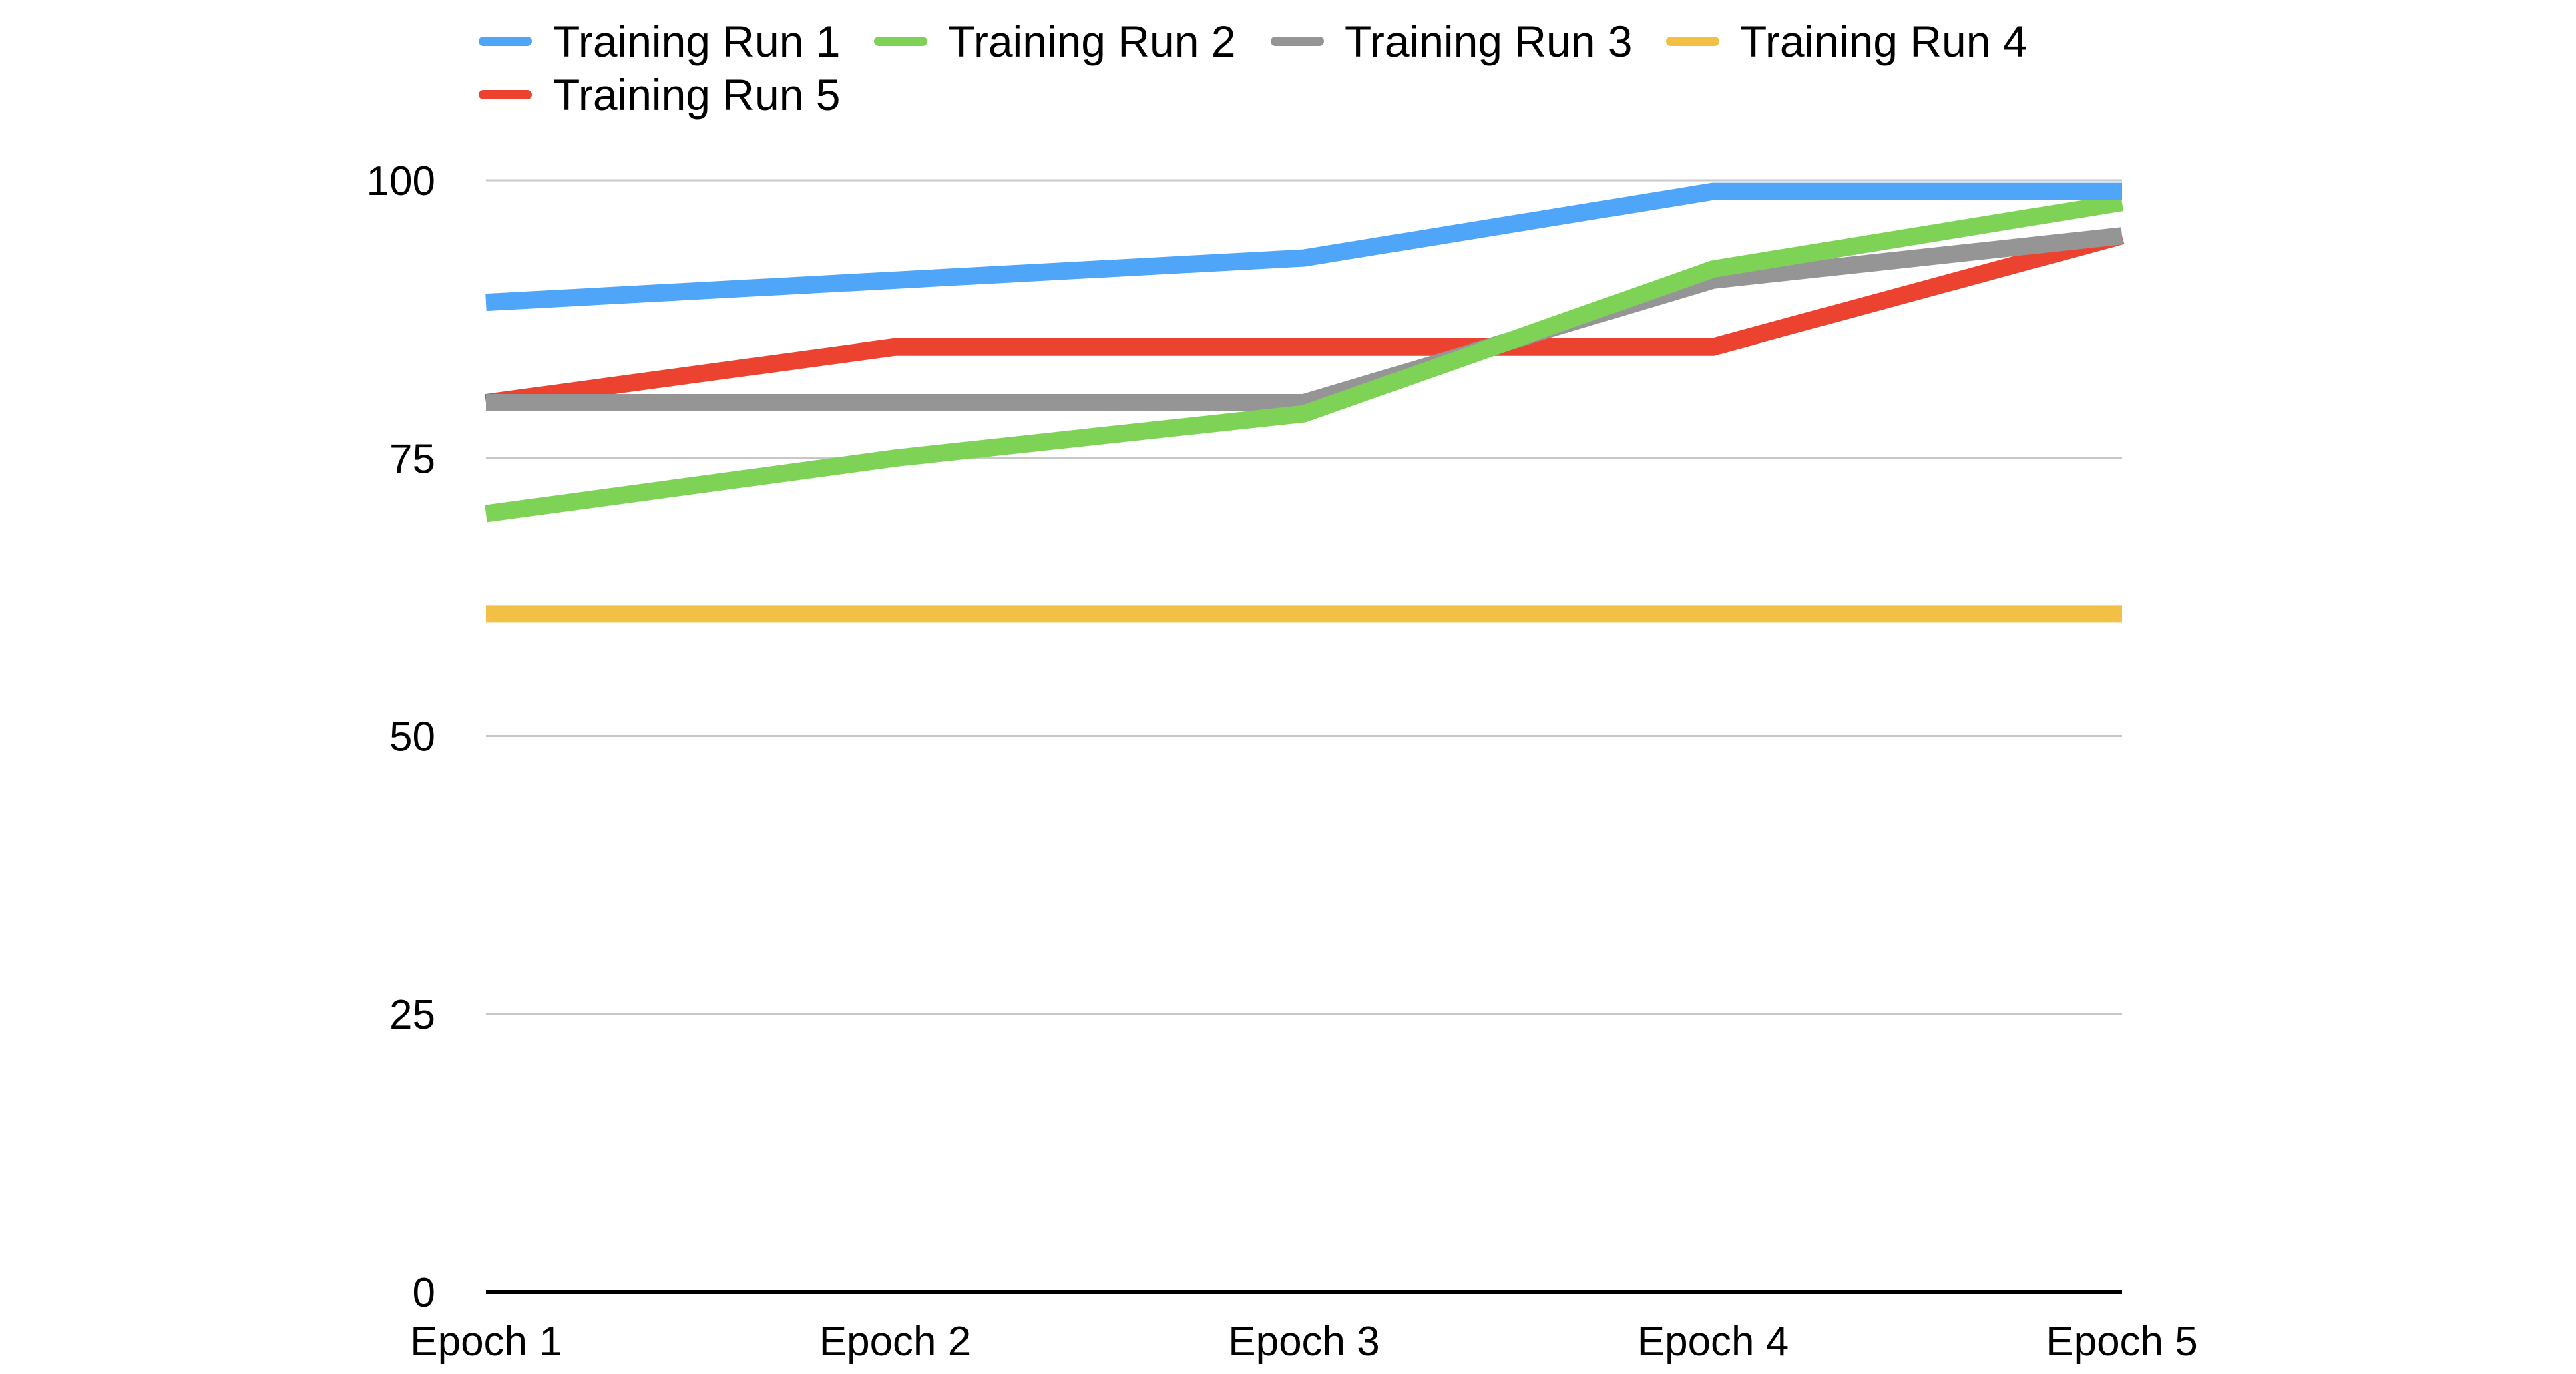 The image size is (2576, 1374). What do you see at coordinates (697, 95) in the screenshot?
I see `legend-label-5: Training Run 5` at bounding box center [697, 95].